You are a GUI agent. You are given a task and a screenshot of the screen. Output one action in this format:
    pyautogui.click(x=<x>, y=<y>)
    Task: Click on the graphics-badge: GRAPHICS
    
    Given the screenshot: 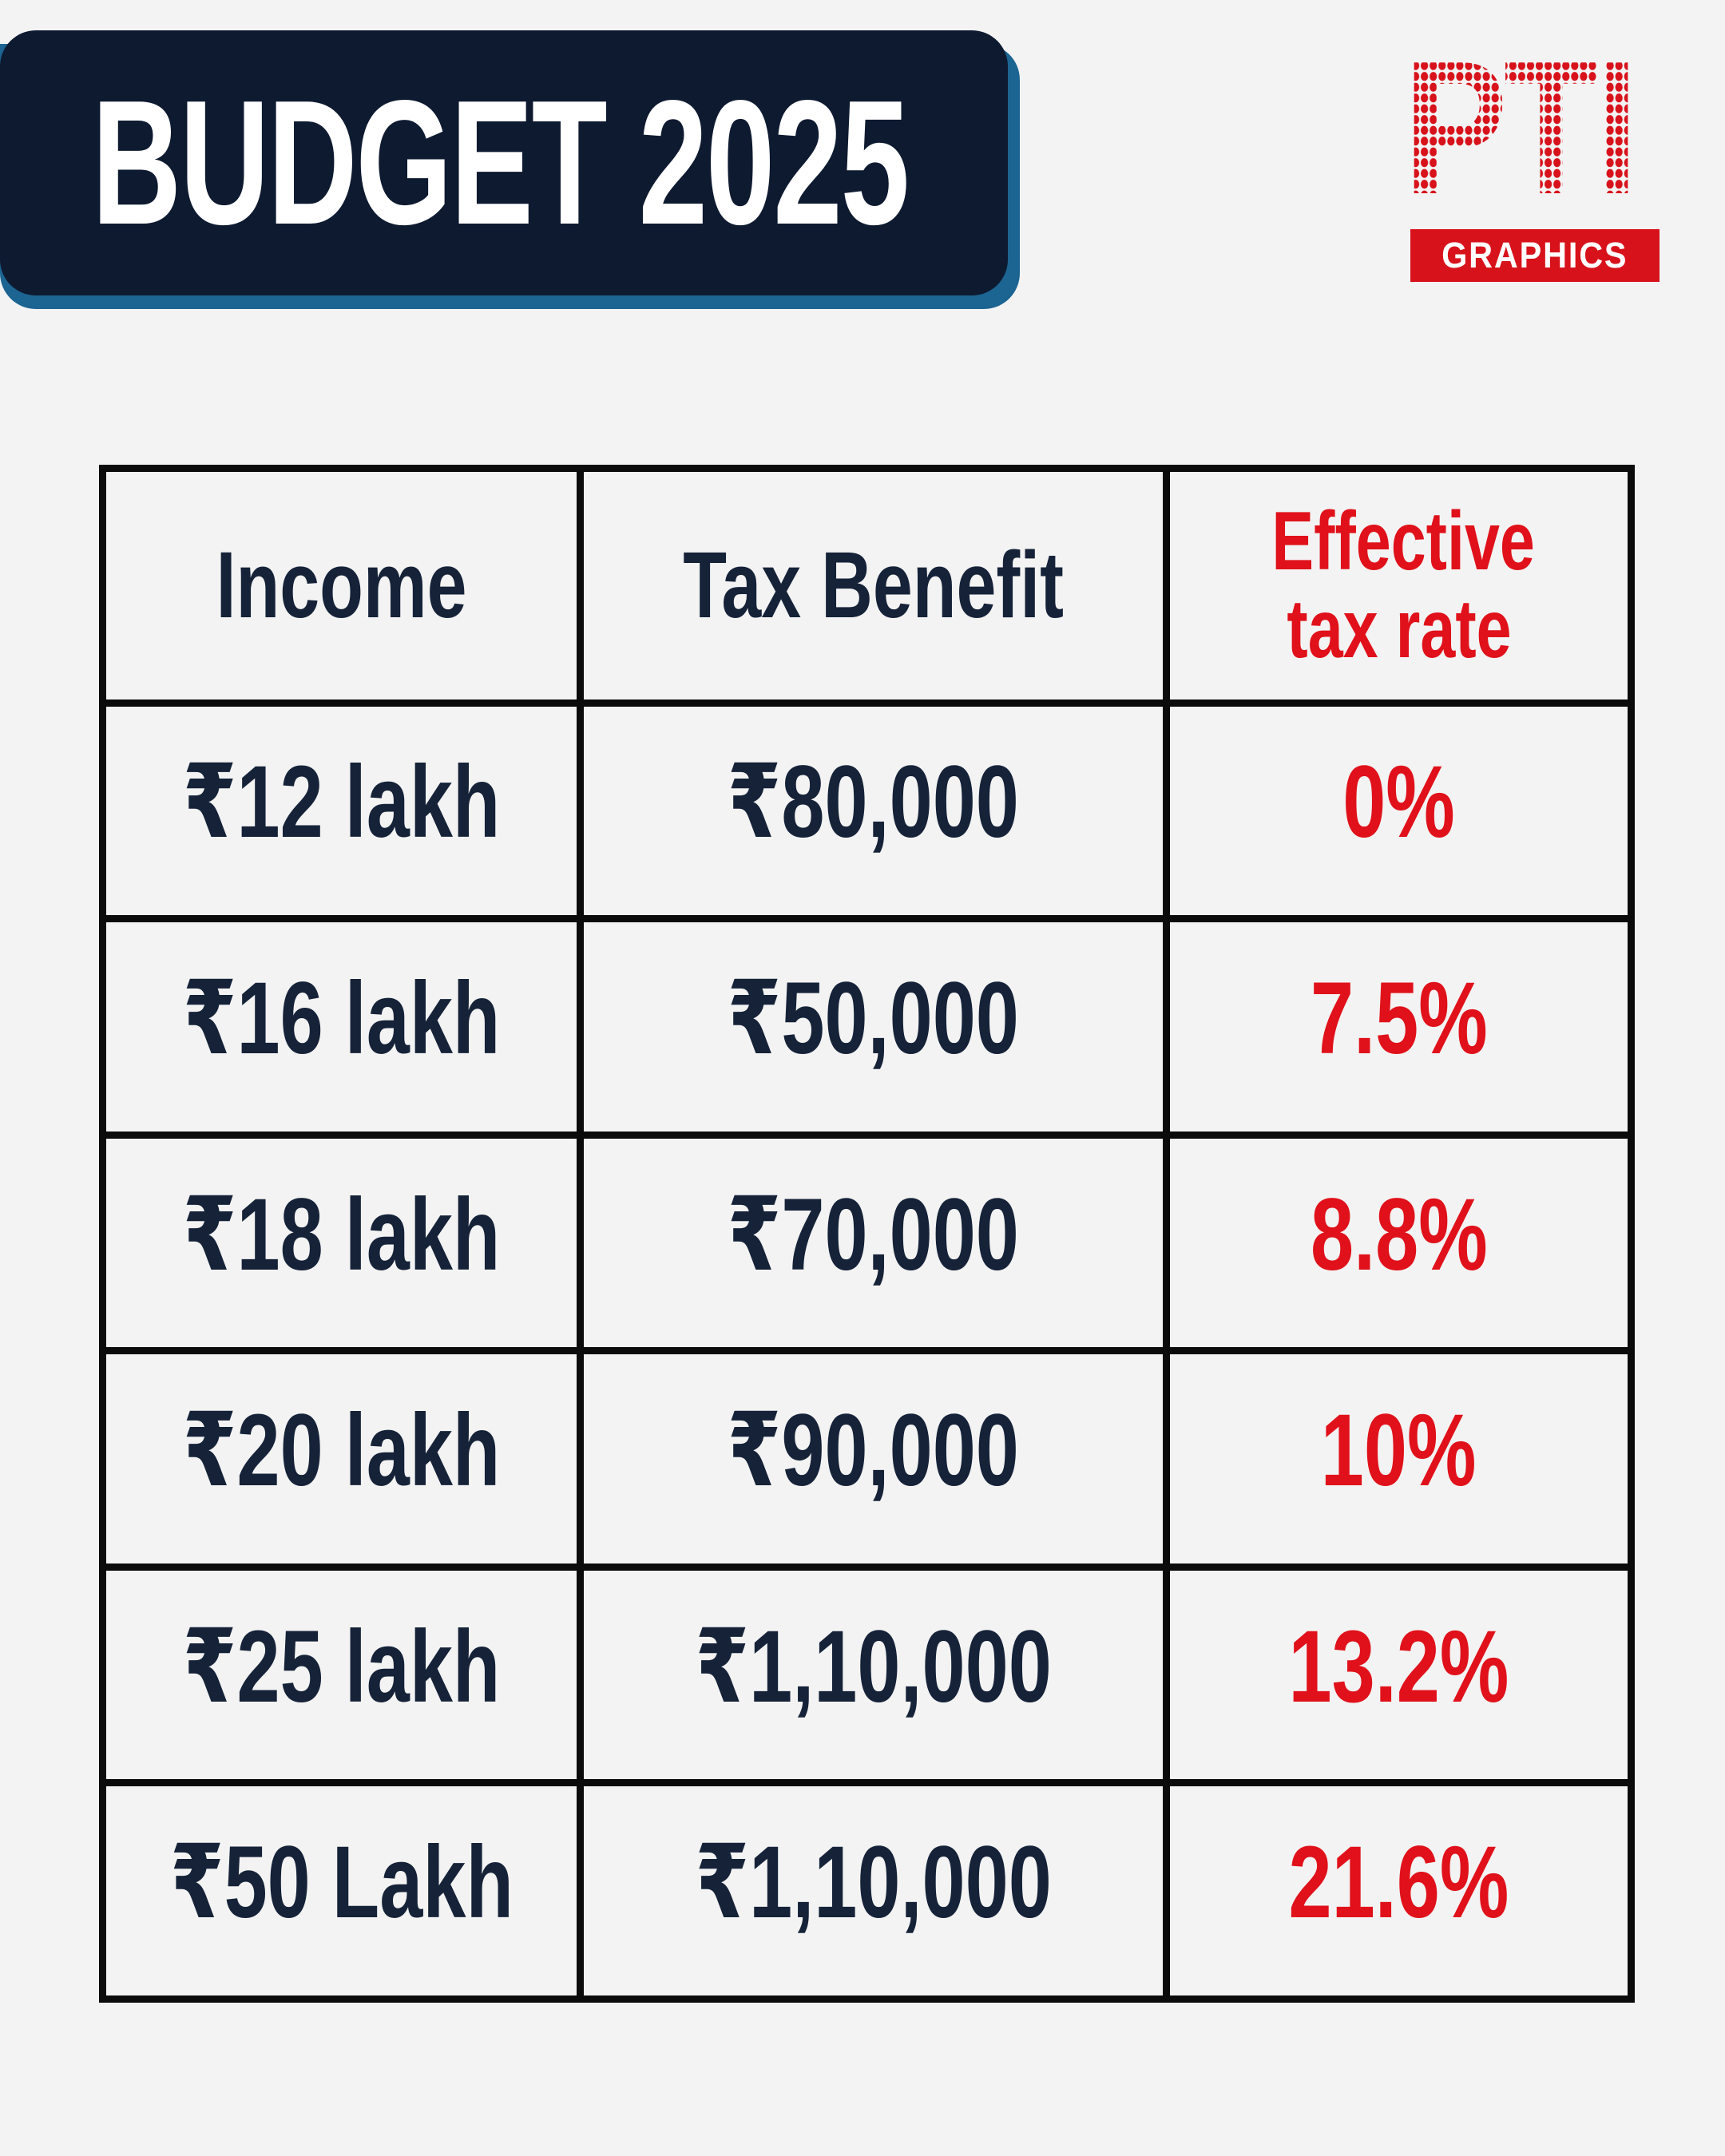 What is the action you would take?
    pyautogui.click(x=1535, y=255)
    